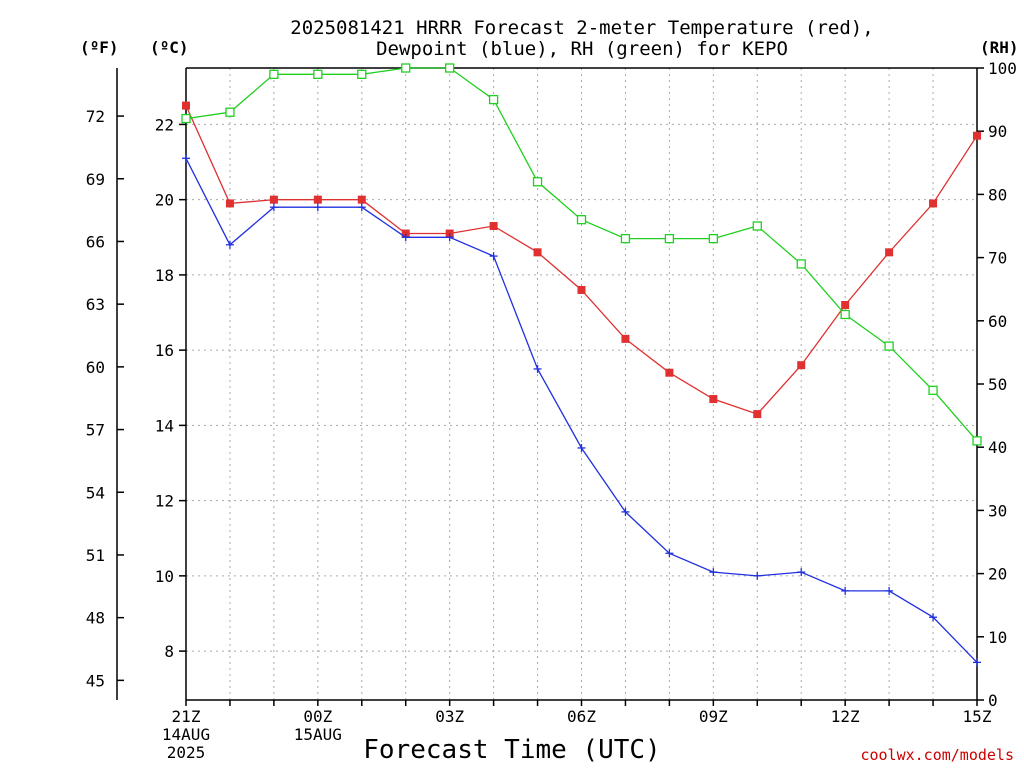 This screenshot has height=768, width=1024. What do you see at coordinates (977, 716) in the screenshot?
I see `x-tick-label: 15Z` at bounding box center [977, 716].